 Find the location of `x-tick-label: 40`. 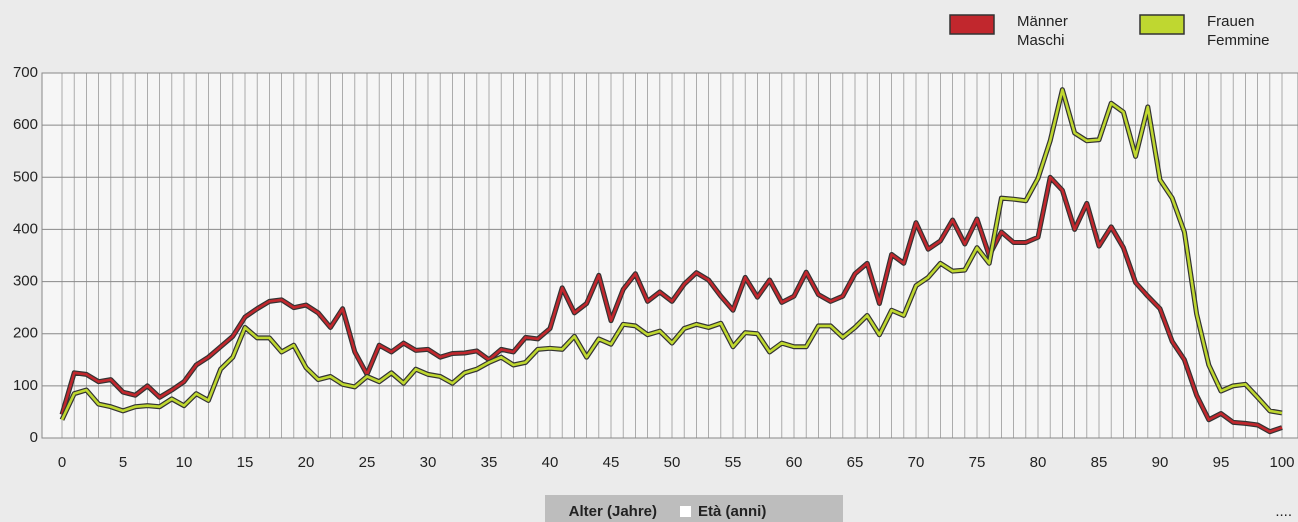

x-tick-label: 40 is located at coordinates (550, 462).